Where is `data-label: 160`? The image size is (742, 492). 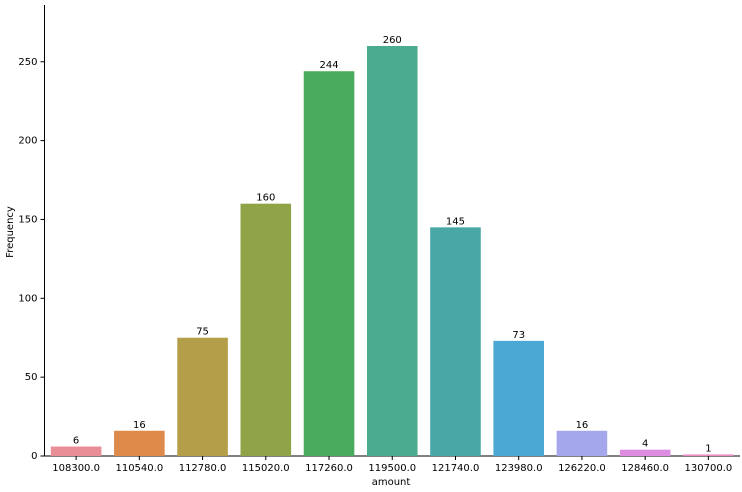
data-label: 160 is located at coordinates (265, 198).